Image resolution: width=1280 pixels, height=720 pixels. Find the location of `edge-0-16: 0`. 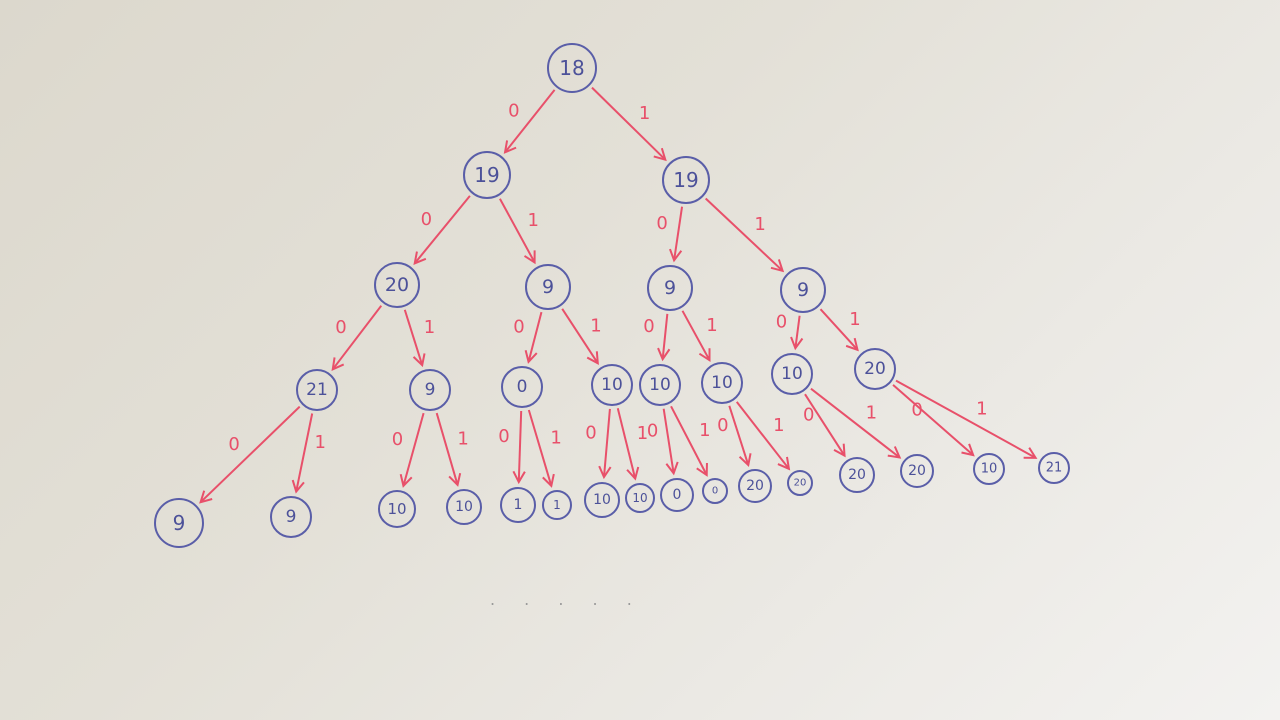

edge-0-16: 0 is located at coordinates (408, 450).